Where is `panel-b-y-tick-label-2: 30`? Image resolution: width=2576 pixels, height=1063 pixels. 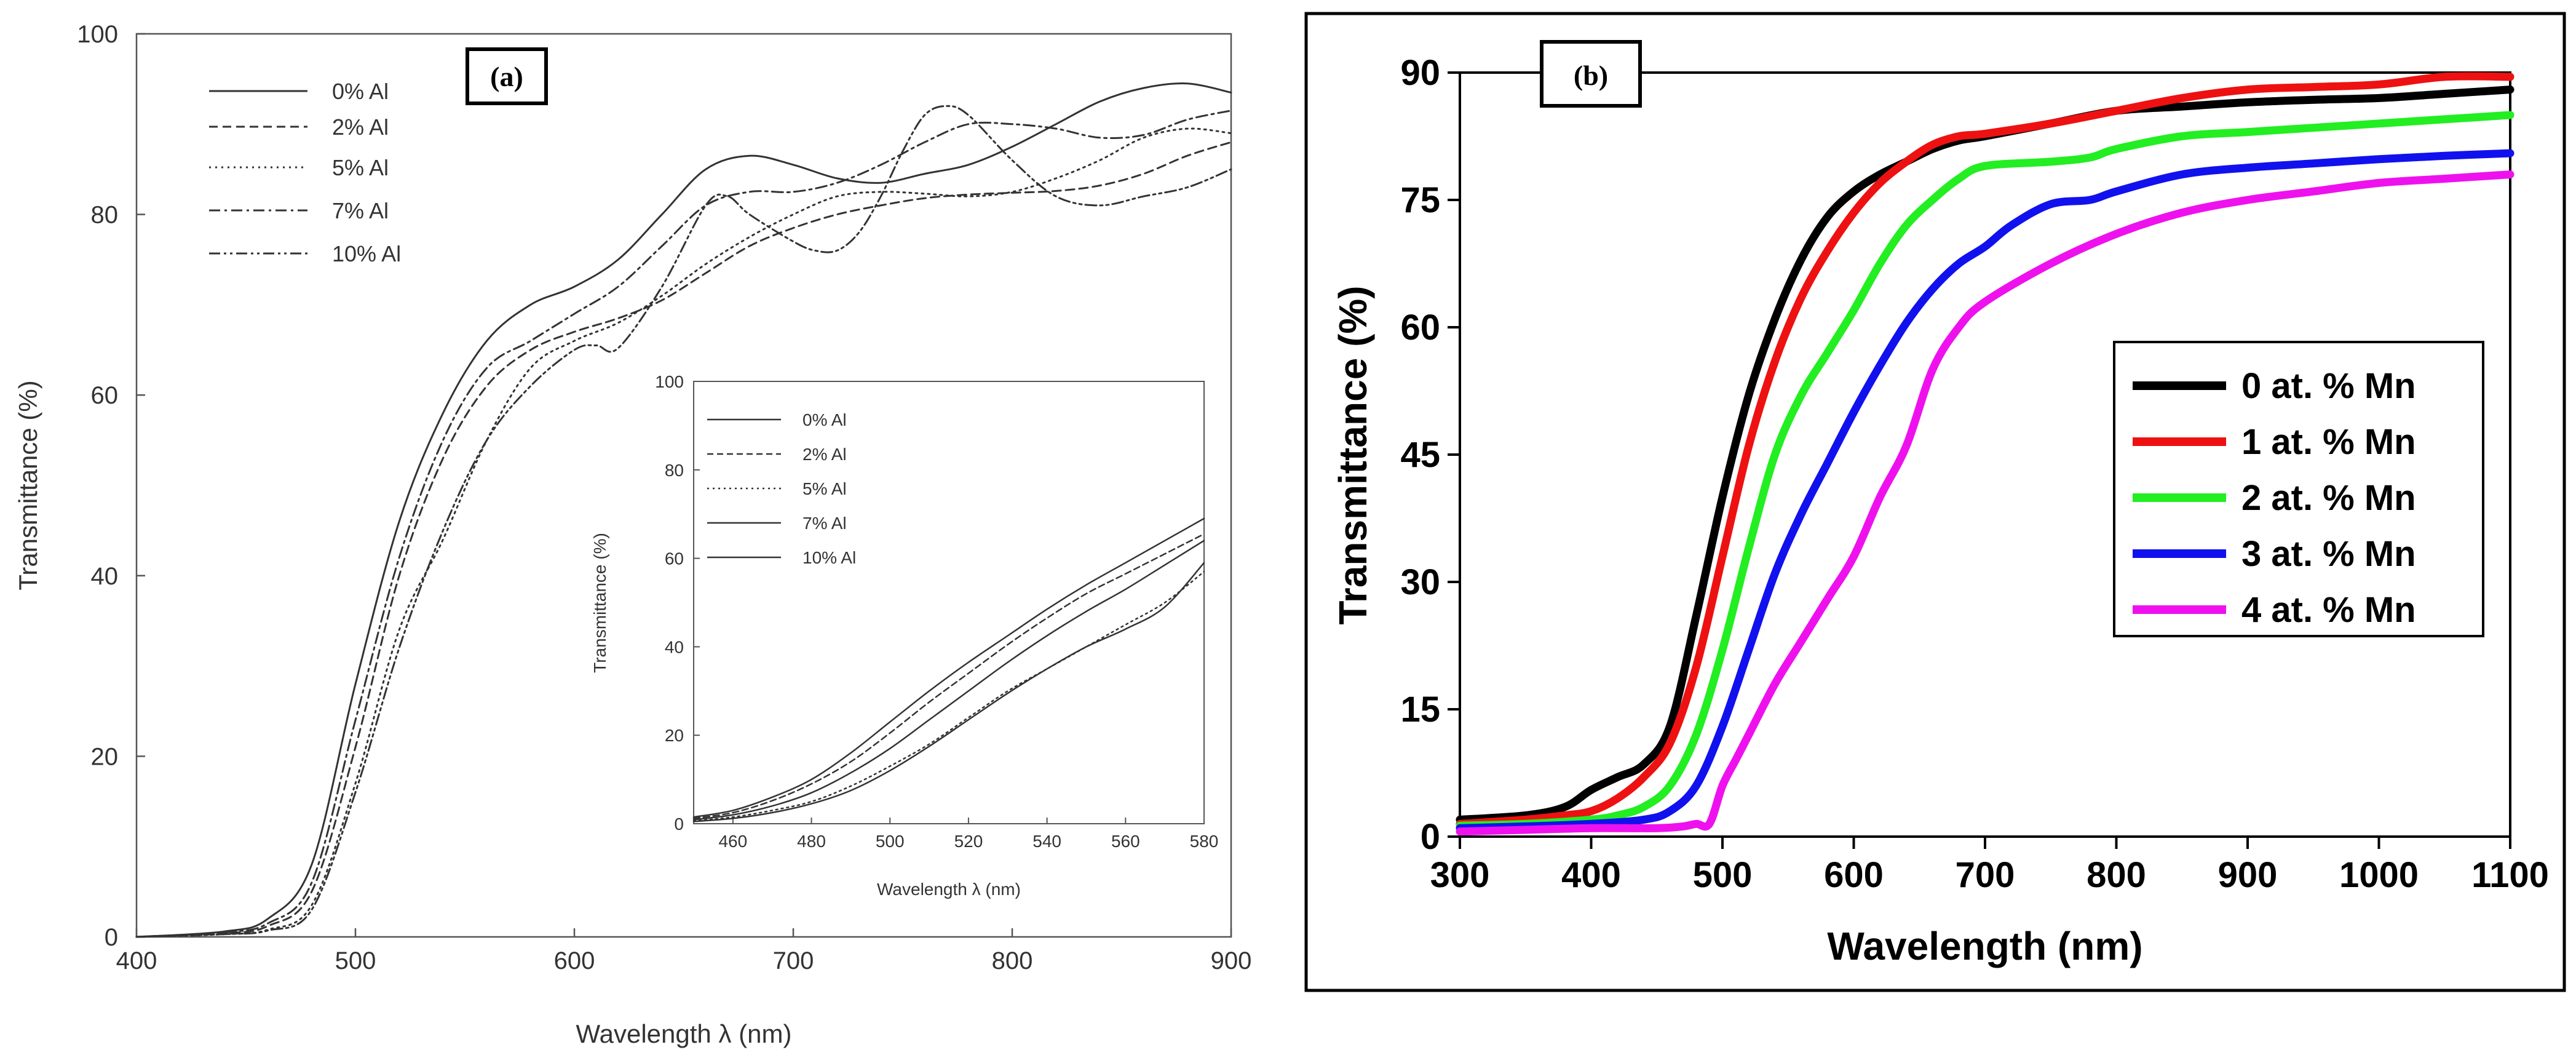 panel-b-y-tick-label-2: 30 is located at coordinates (1420, 582).